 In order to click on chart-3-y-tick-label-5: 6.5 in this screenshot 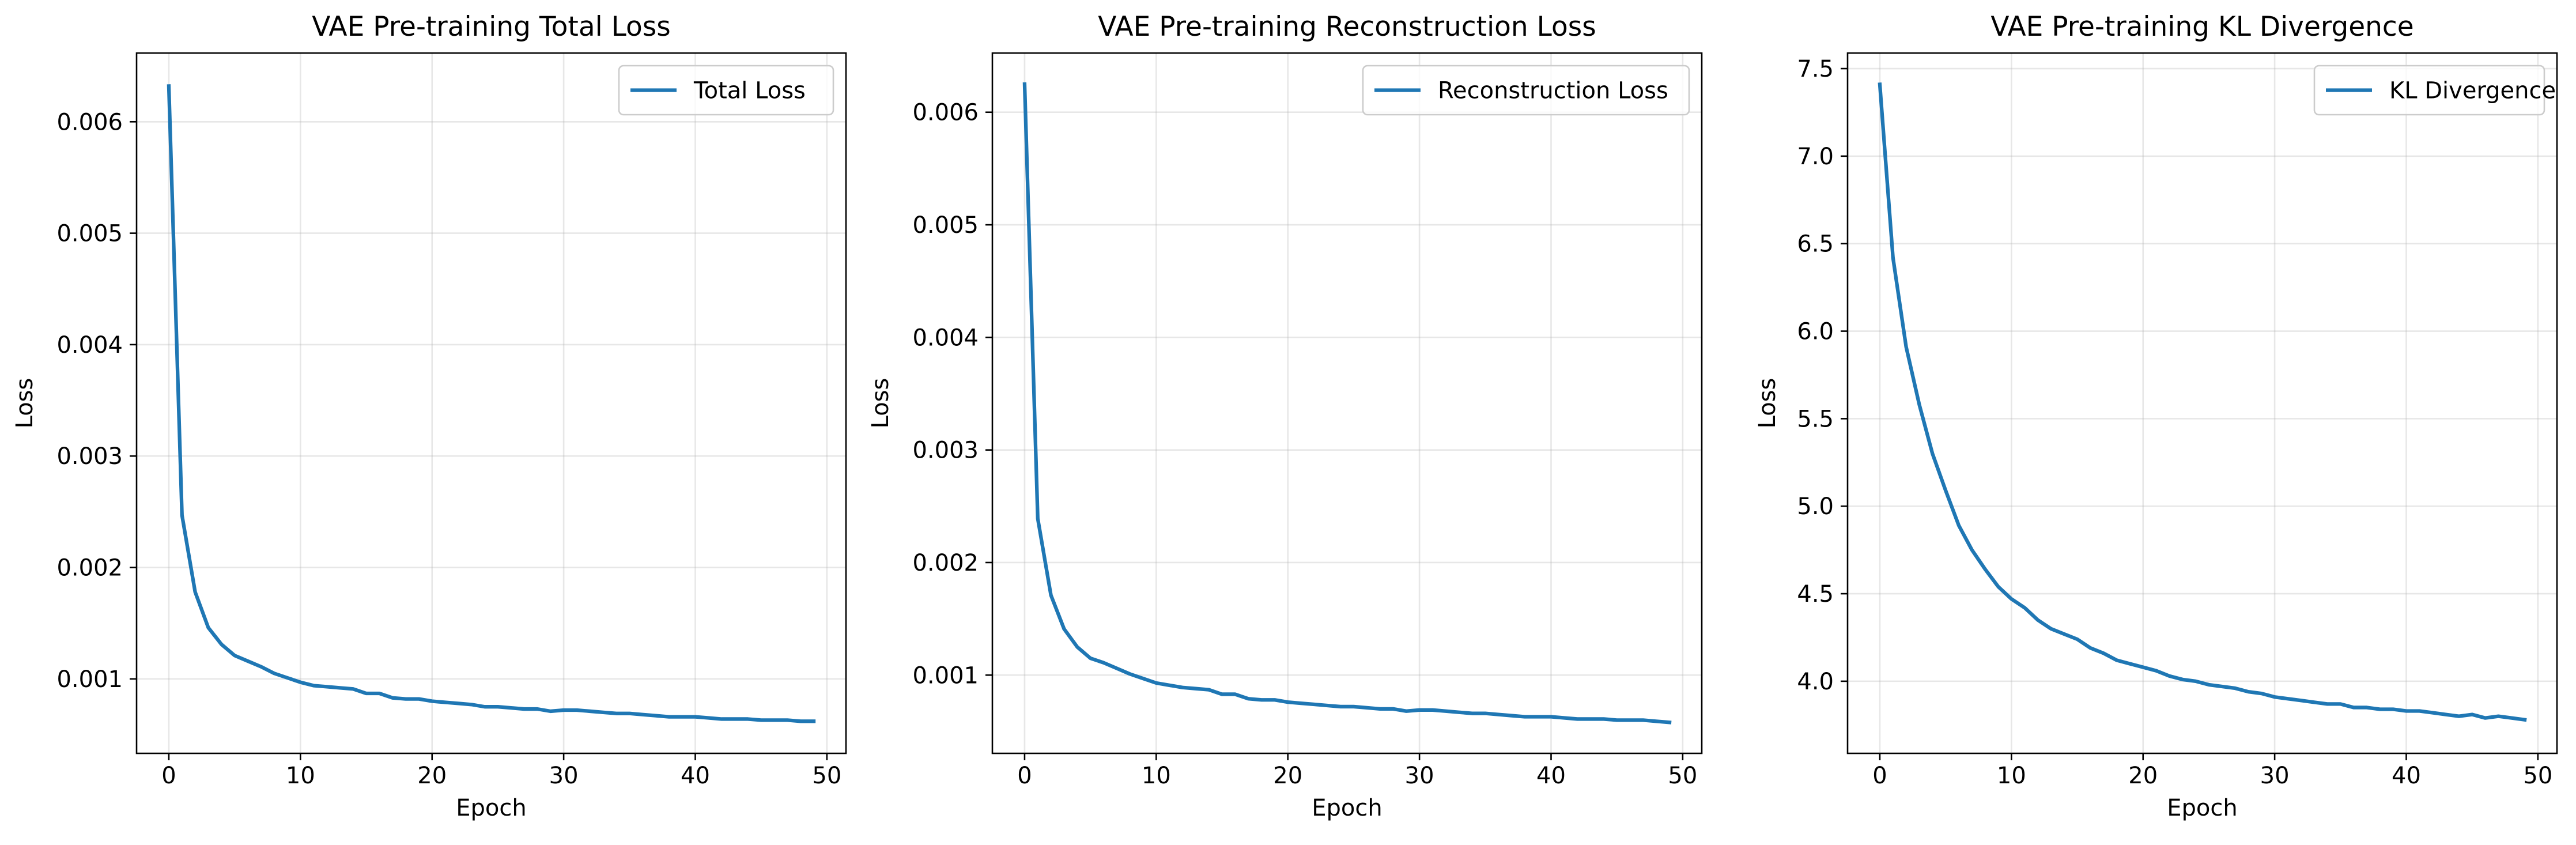, I will do `click(1815, 244)`.